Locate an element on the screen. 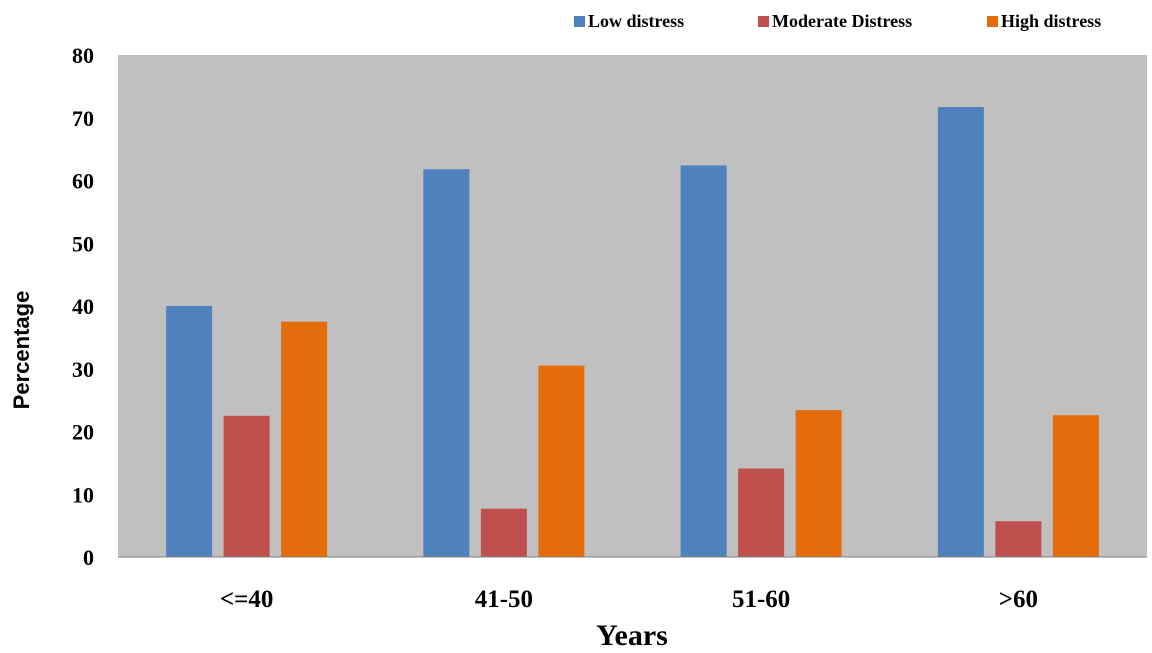 The image size is (1152, 653). y-tick-label: 60 is located at coordinates (83, 181).